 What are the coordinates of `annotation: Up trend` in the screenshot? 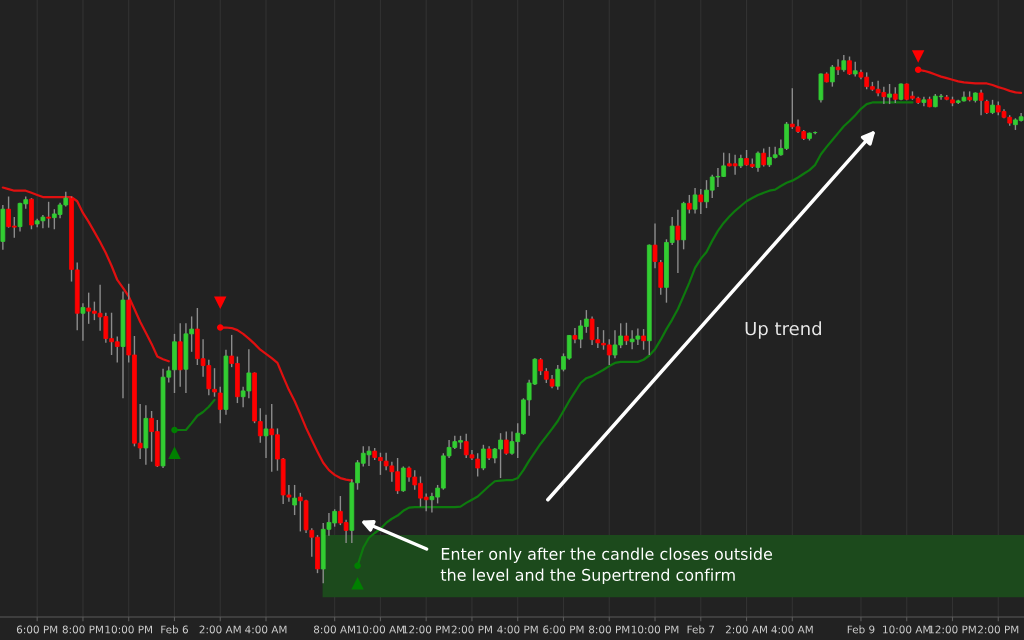 It's located at (783, 330).